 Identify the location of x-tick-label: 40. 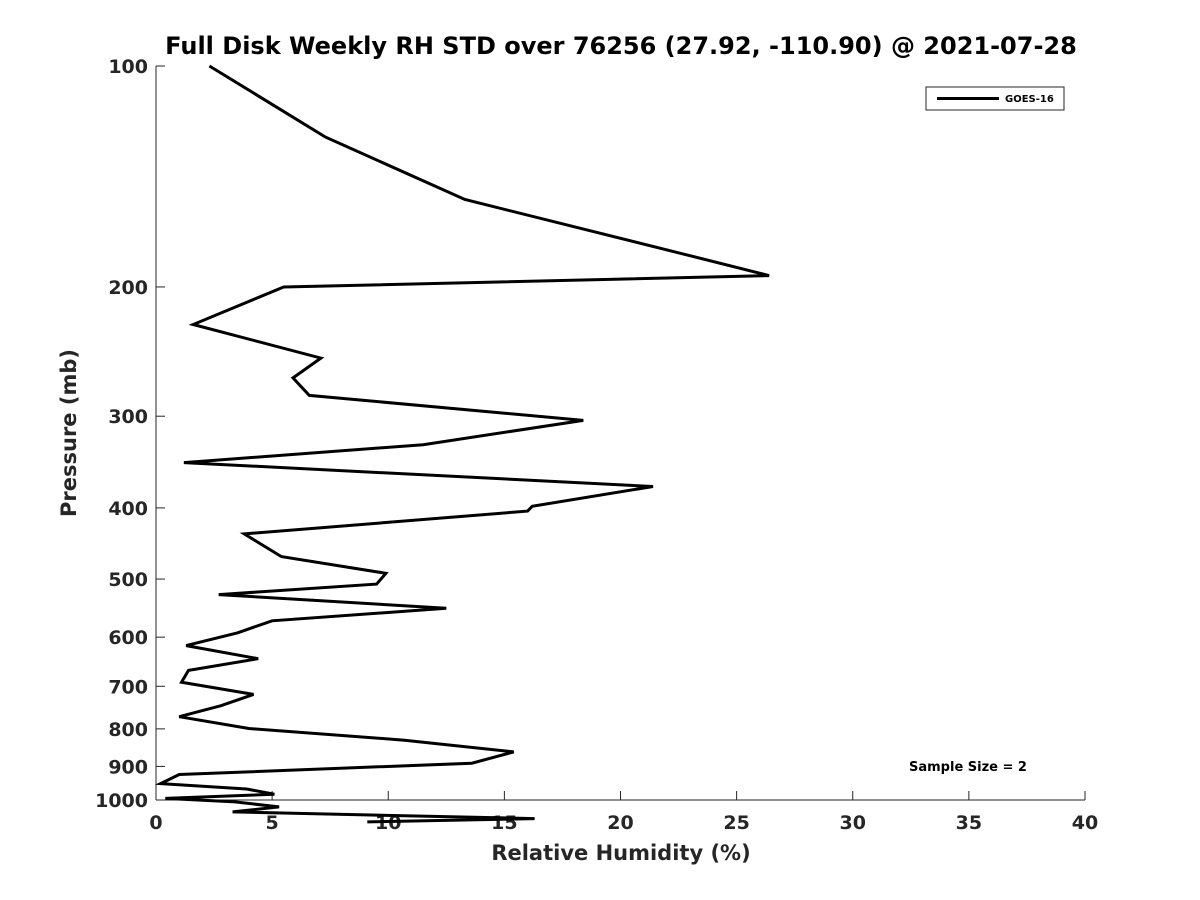
(1085, 823).